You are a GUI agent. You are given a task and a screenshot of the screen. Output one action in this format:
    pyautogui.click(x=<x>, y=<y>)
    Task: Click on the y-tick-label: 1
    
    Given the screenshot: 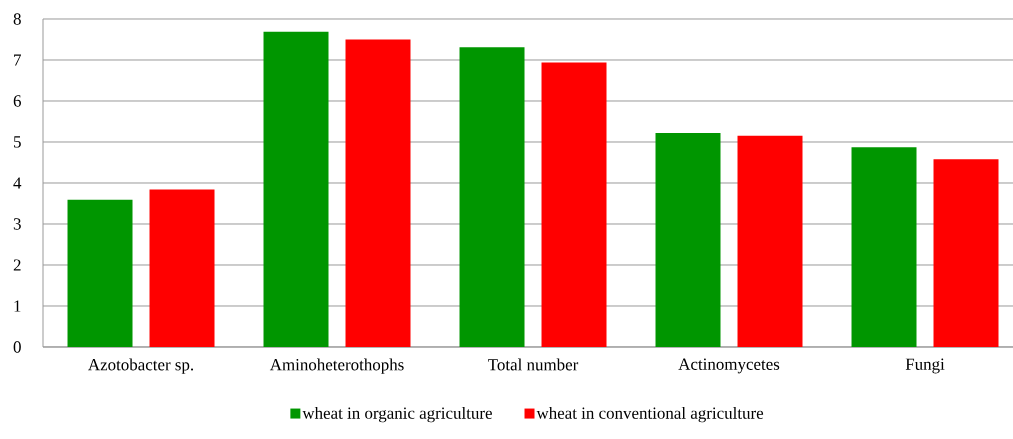 What is the action you would take?
    pyautogui.click(x=17, y=306)
    